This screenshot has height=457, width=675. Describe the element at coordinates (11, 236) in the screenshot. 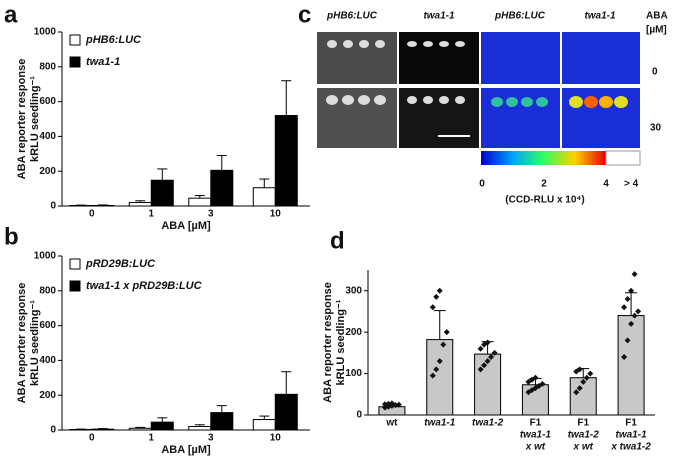

I see `panel-label: b` at that location.